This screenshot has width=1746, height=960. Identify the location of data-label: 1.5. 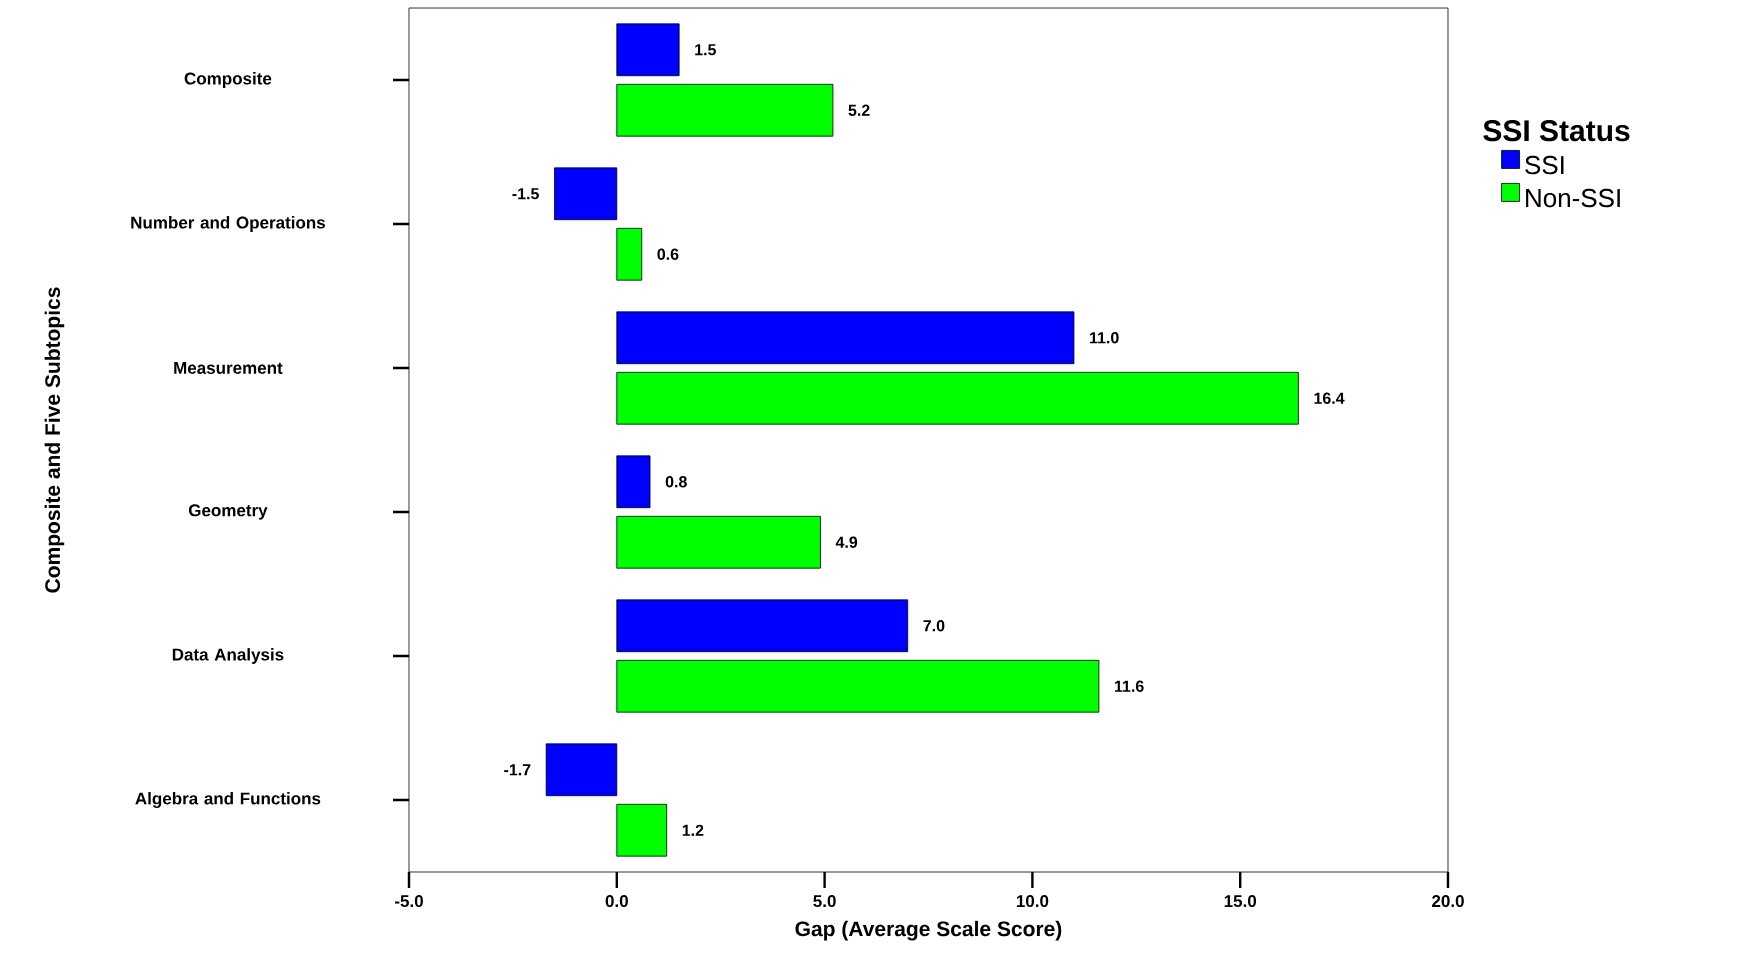
(705, 50).